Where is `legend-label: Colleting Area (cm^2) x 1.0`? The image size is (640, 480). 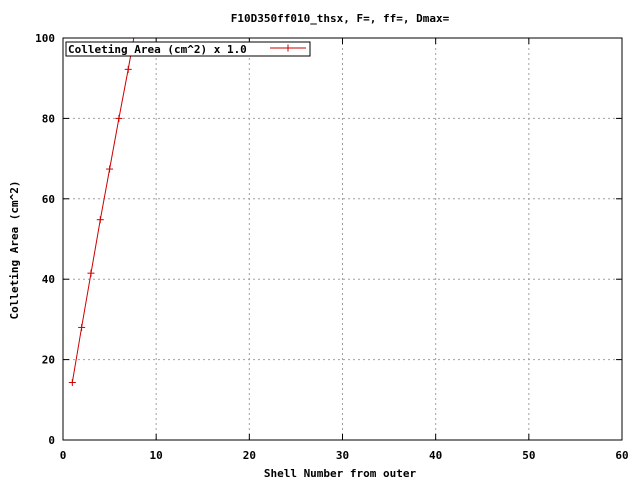 legend-label: Colleting Area (cm^2) x 1.0 is located at coordinates (157, 49).